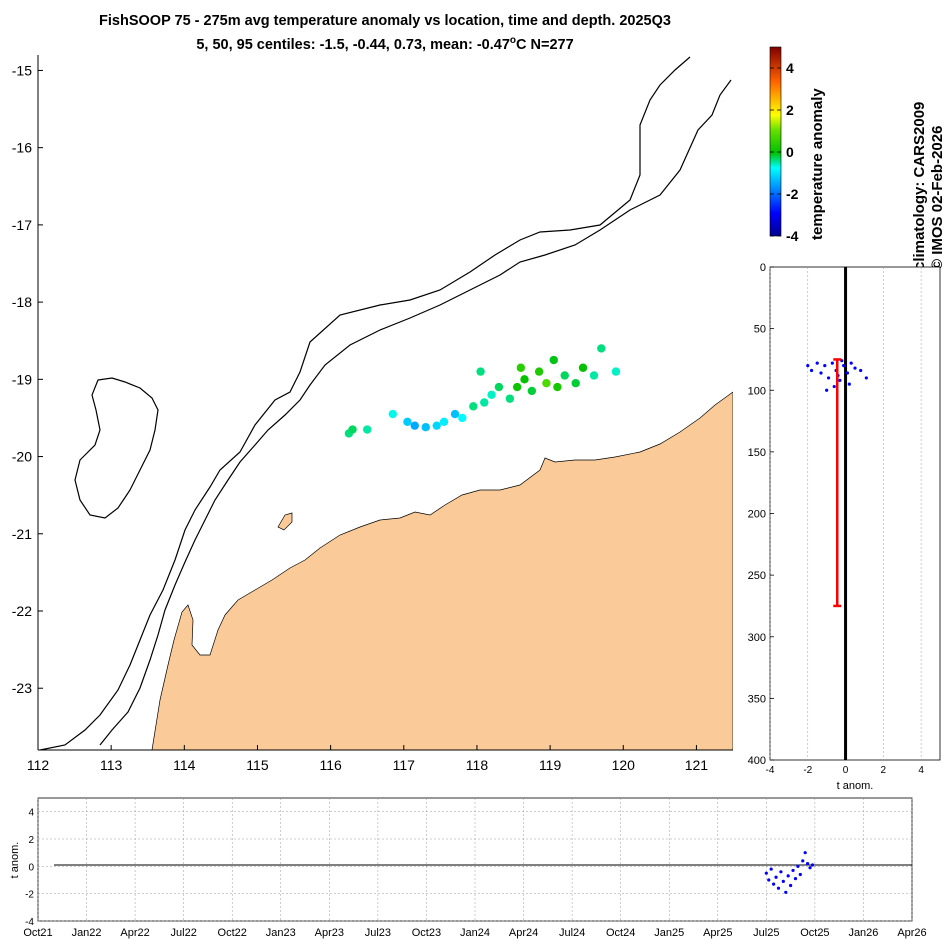  I want to click on island-barrow, so click(285, 521).